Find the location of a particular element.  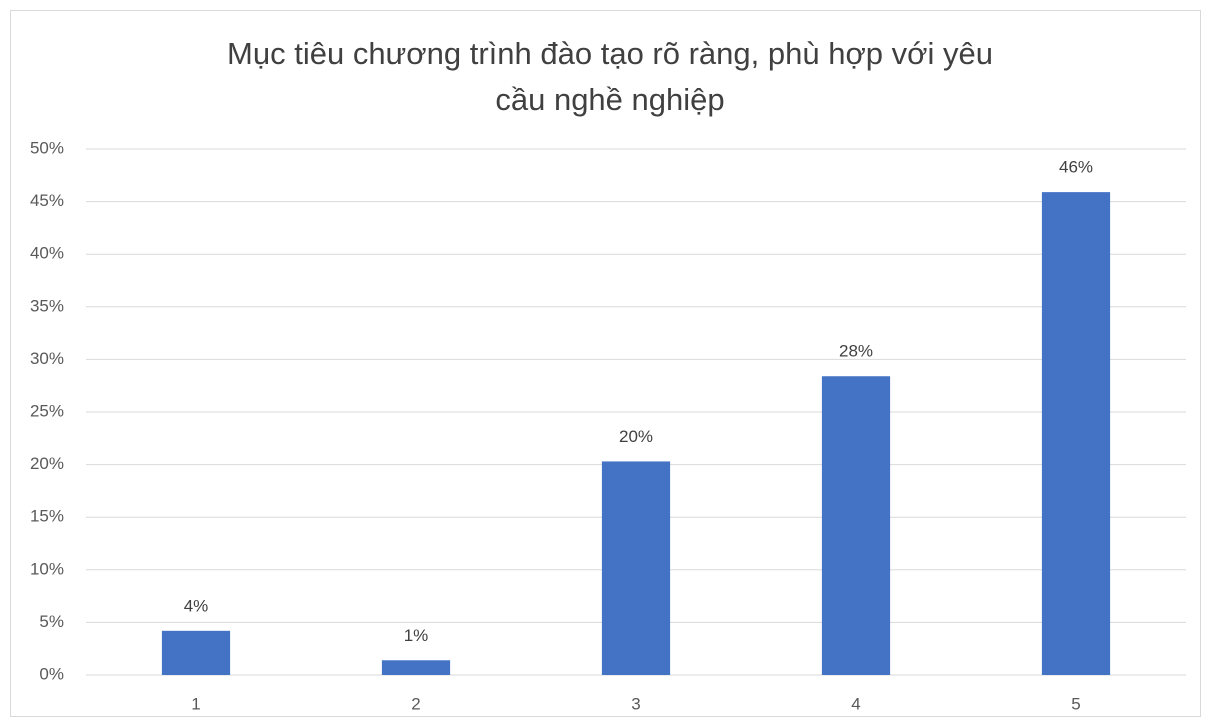

y-tick-label: 40% is located at coordinates (47, 253).